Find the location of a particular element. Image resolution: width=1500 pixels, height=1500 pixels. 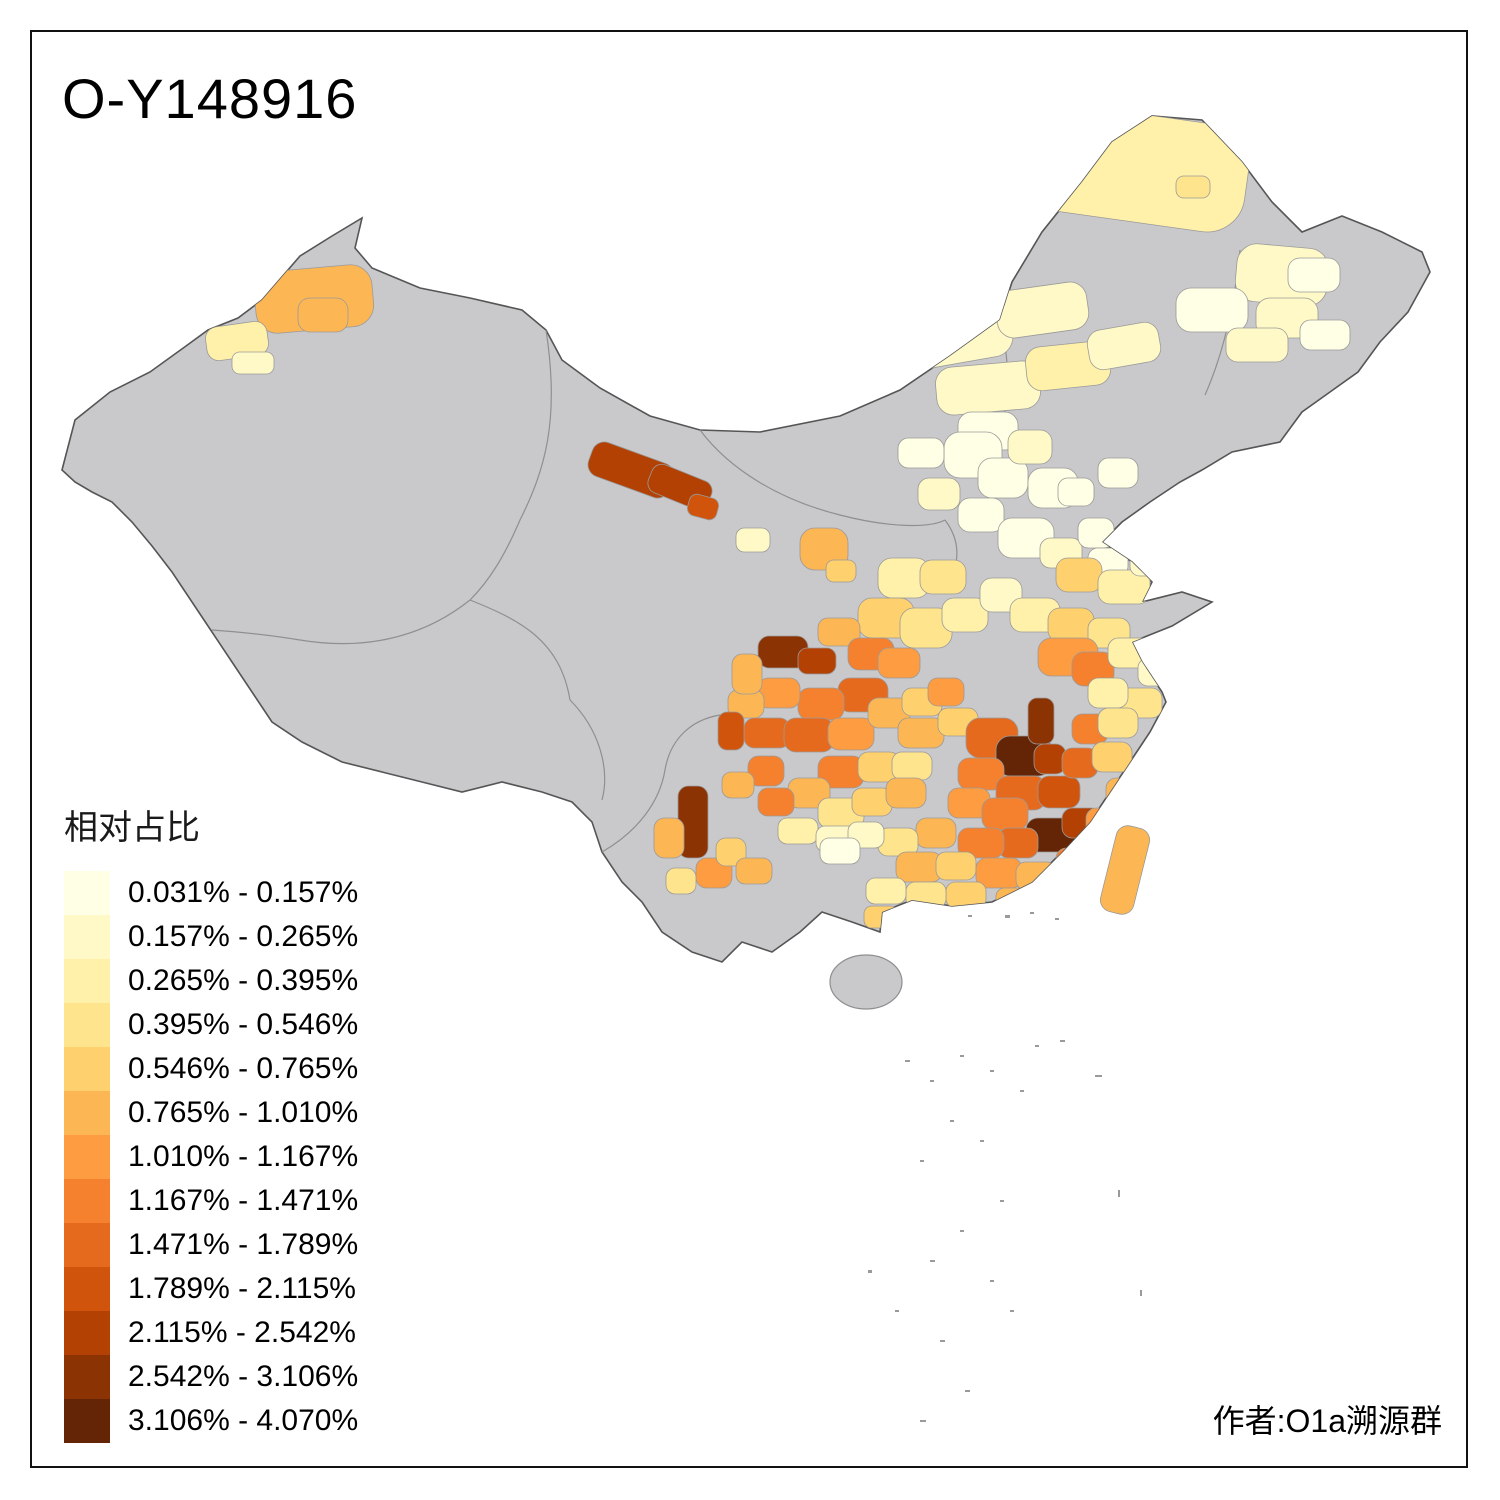

legend-item: 2.115% - 2.542% is located at coordinates (211, 1333).